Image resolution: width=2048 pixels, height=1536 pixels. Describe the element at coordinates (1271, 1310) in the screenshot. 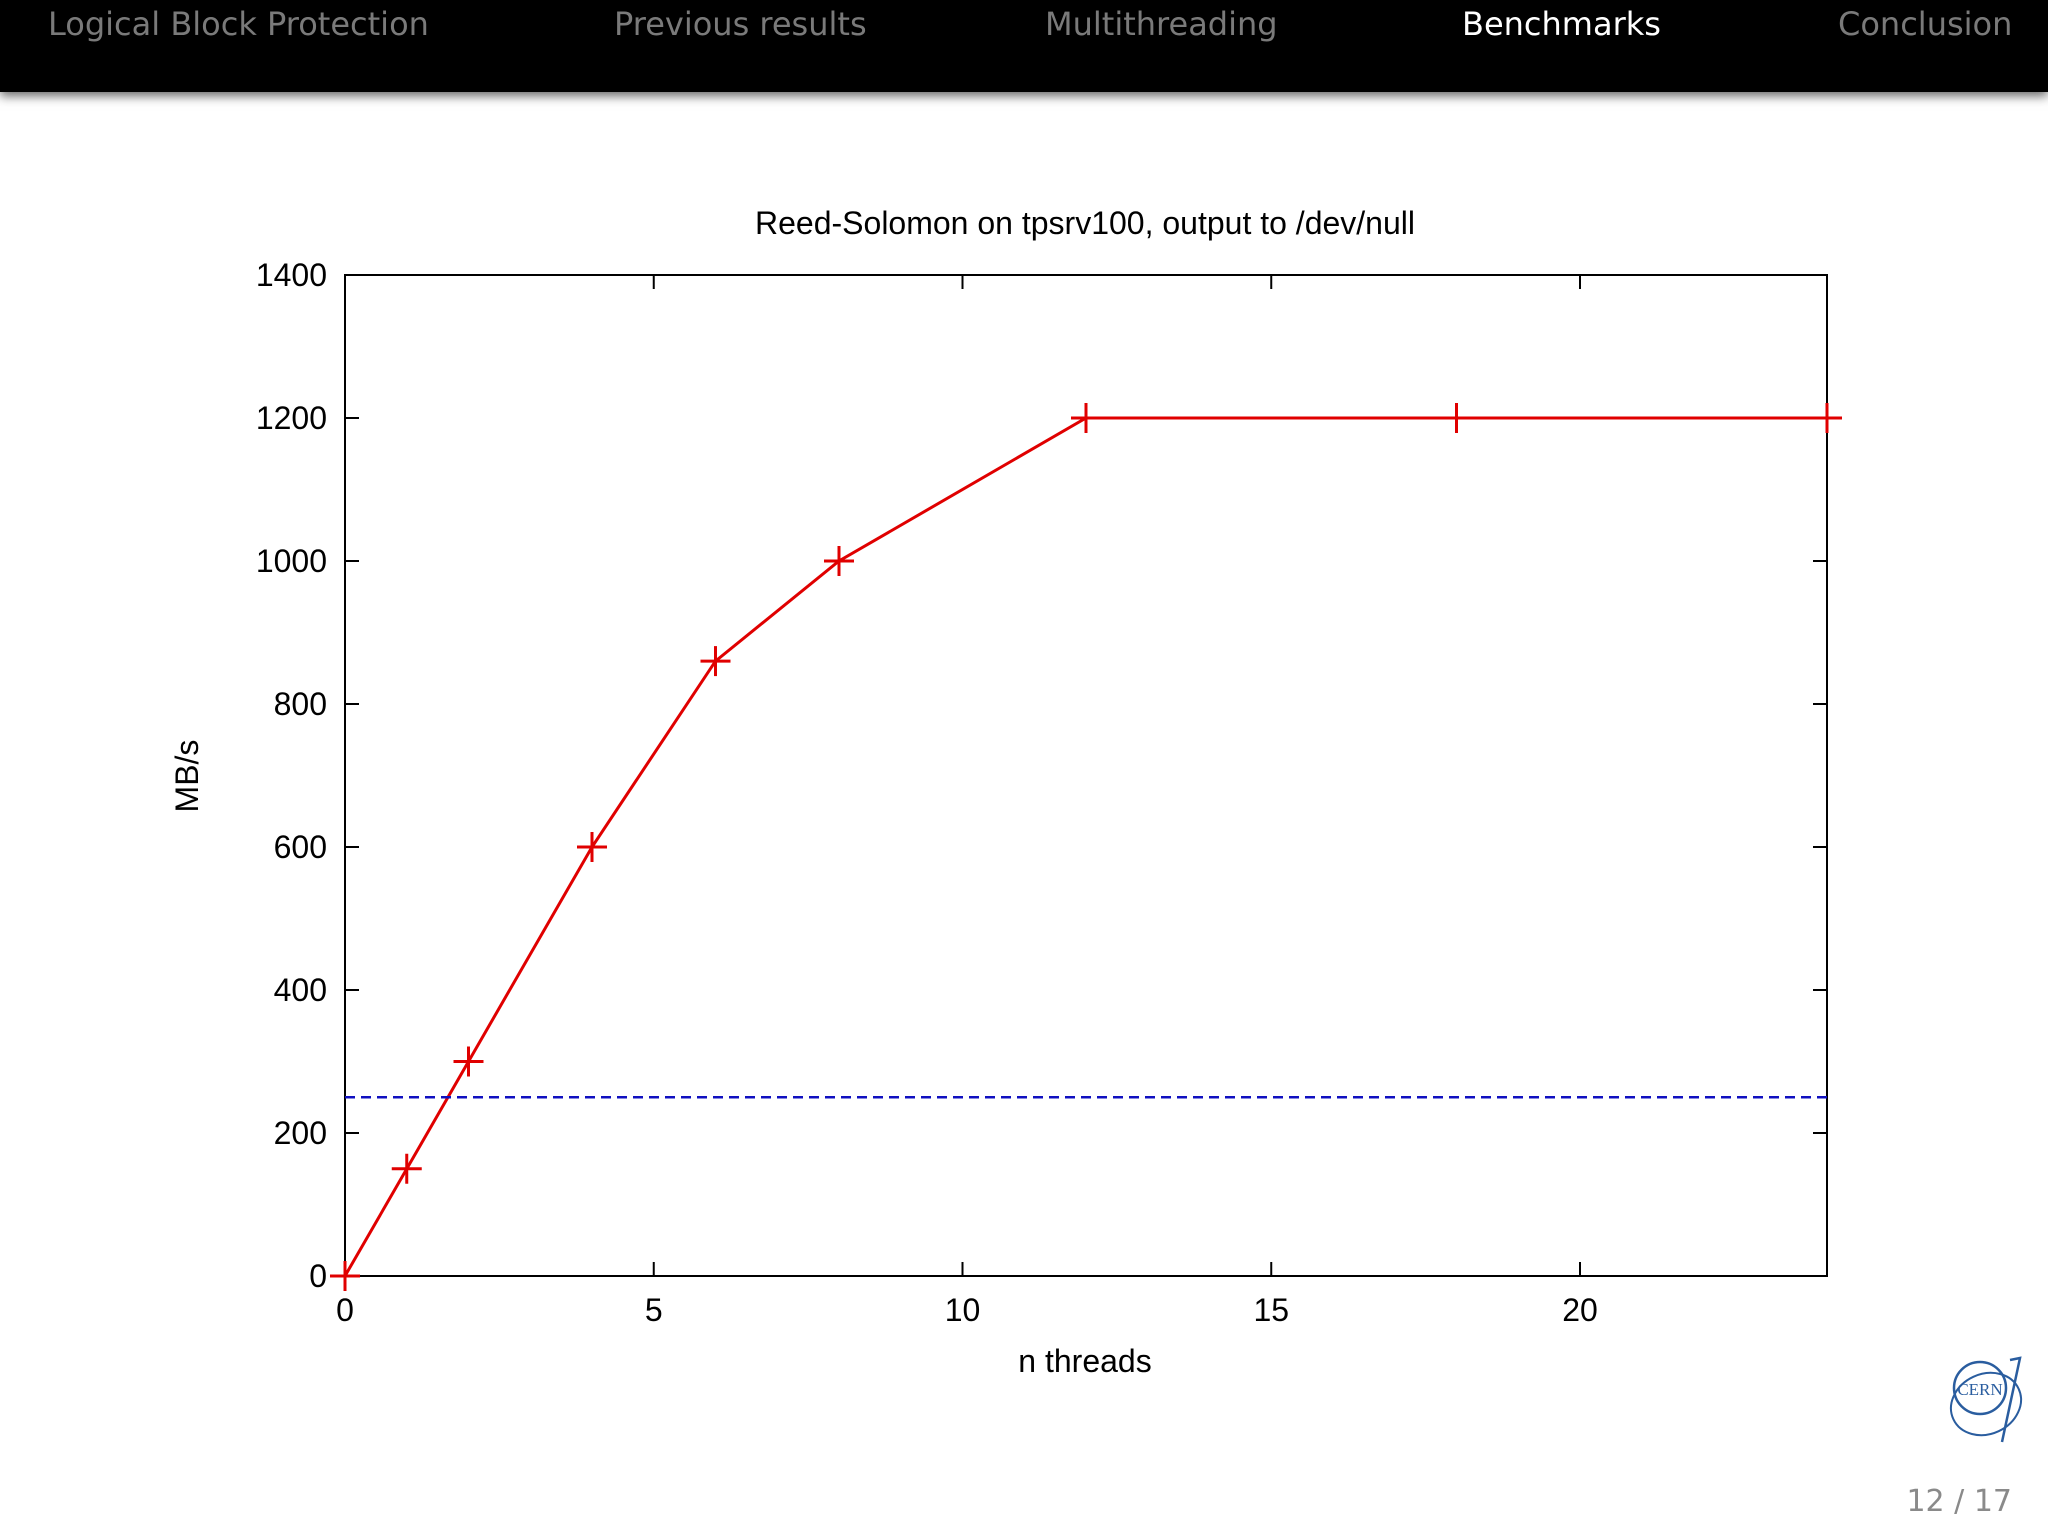

I see `x-tick-label: 15` at that location.